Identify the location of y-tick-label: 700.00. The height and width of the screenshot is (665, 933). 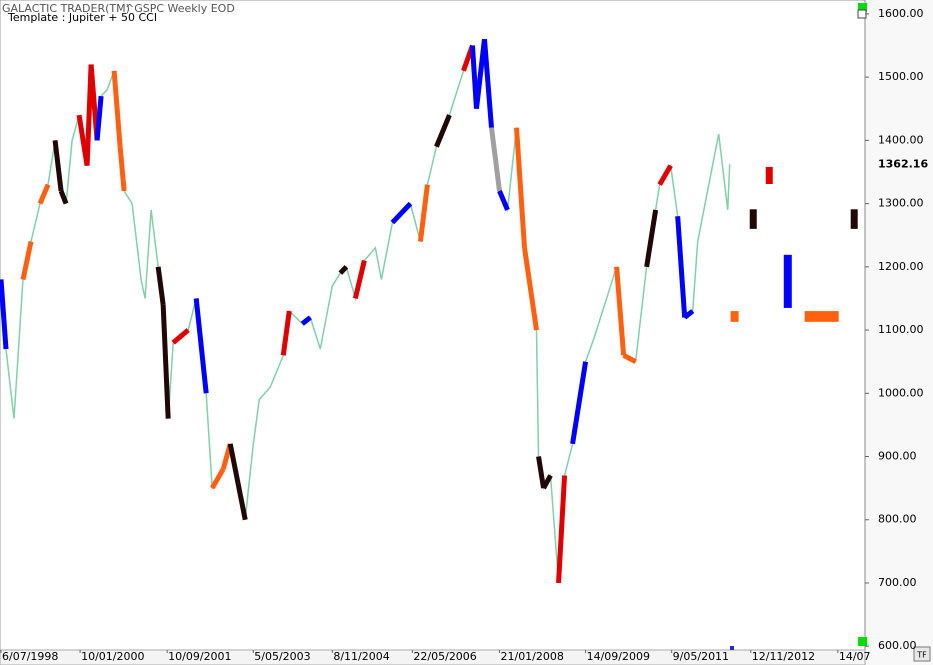
(897, 582).